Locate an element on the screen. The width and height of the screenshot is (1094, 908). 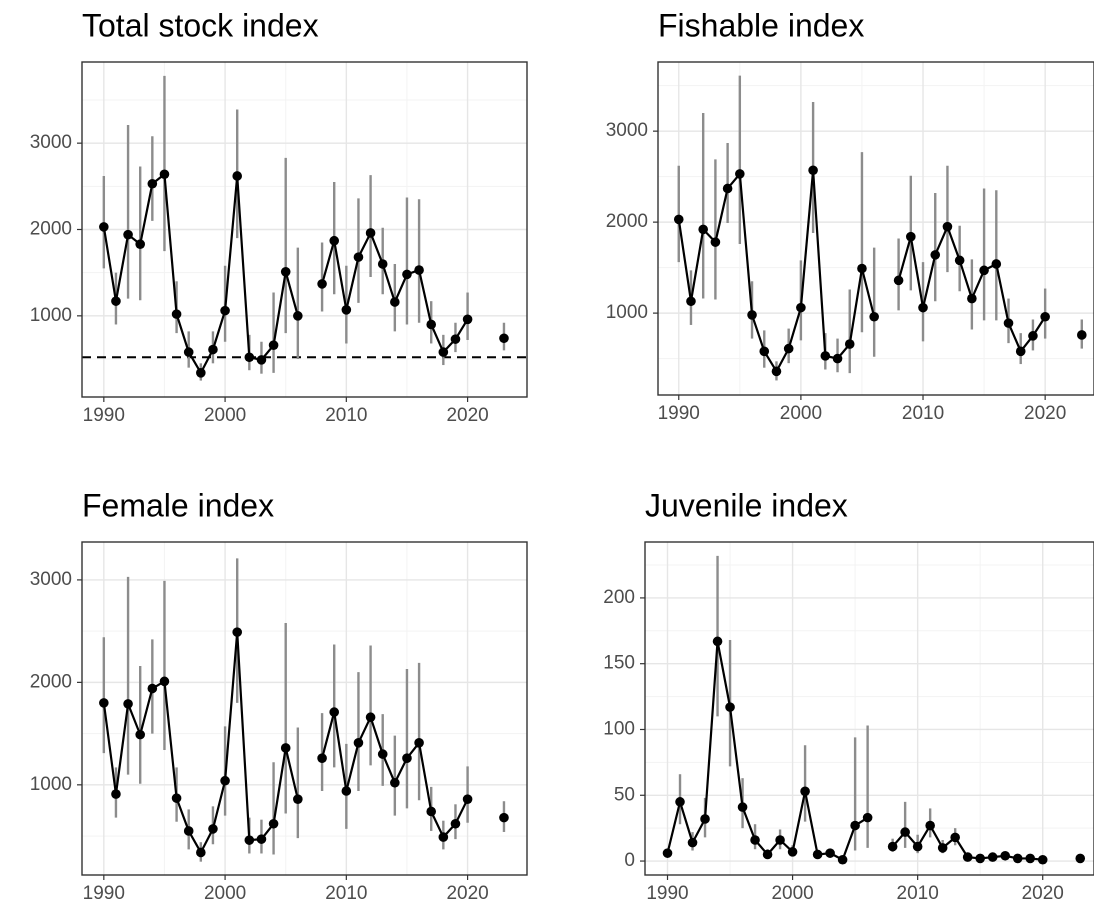
y-tick-label: 50 is located at coordinates (624, 794).